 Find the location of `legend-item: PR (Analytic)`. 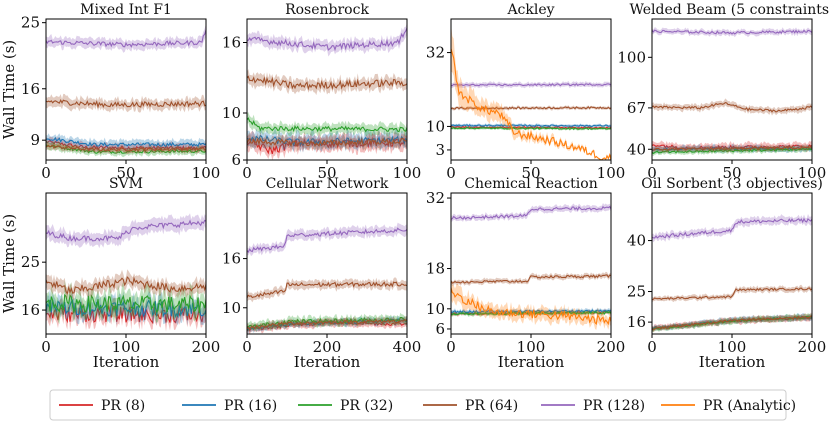

legend-item: PR (Analytic) is located at coordinates (728, 406).